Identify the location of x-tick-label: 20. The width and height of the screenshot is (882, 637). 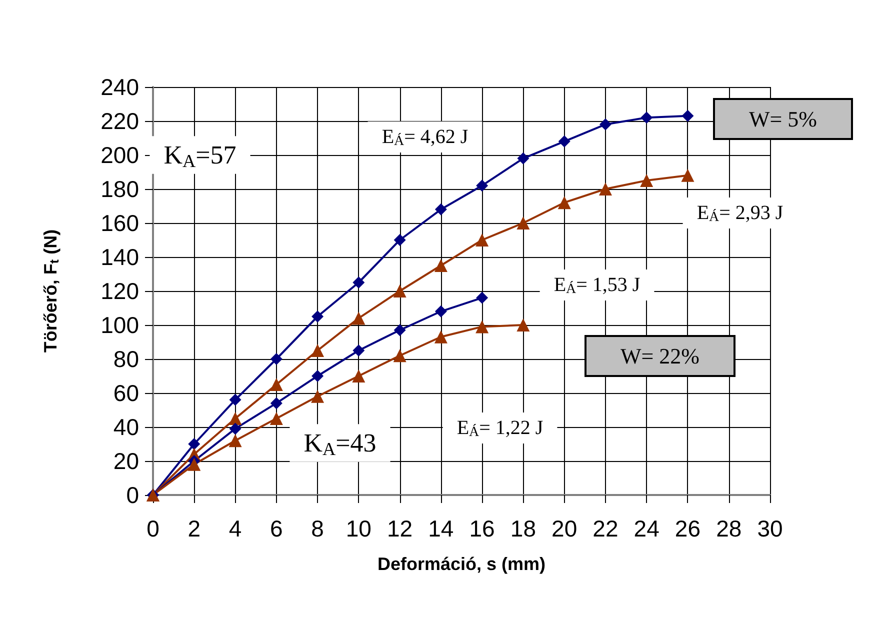
(565, 529).